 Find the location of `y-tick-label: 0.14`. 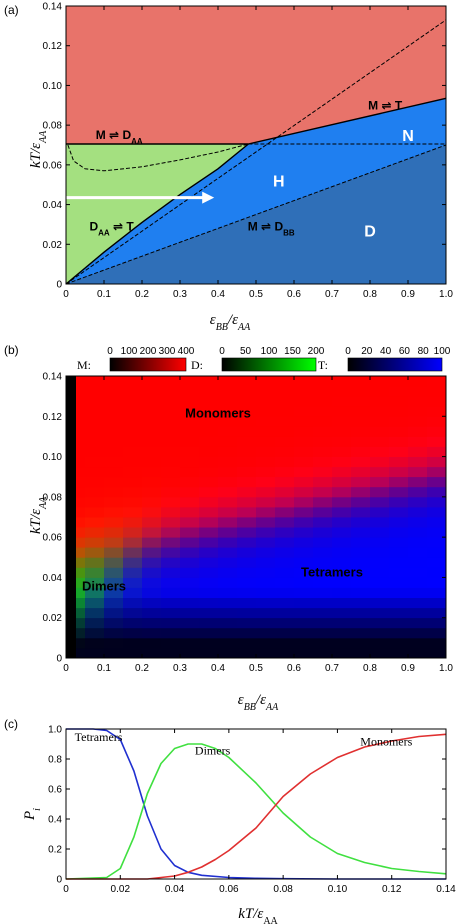

y-tick-label: 0.14 is located at coordinates (53, 7).